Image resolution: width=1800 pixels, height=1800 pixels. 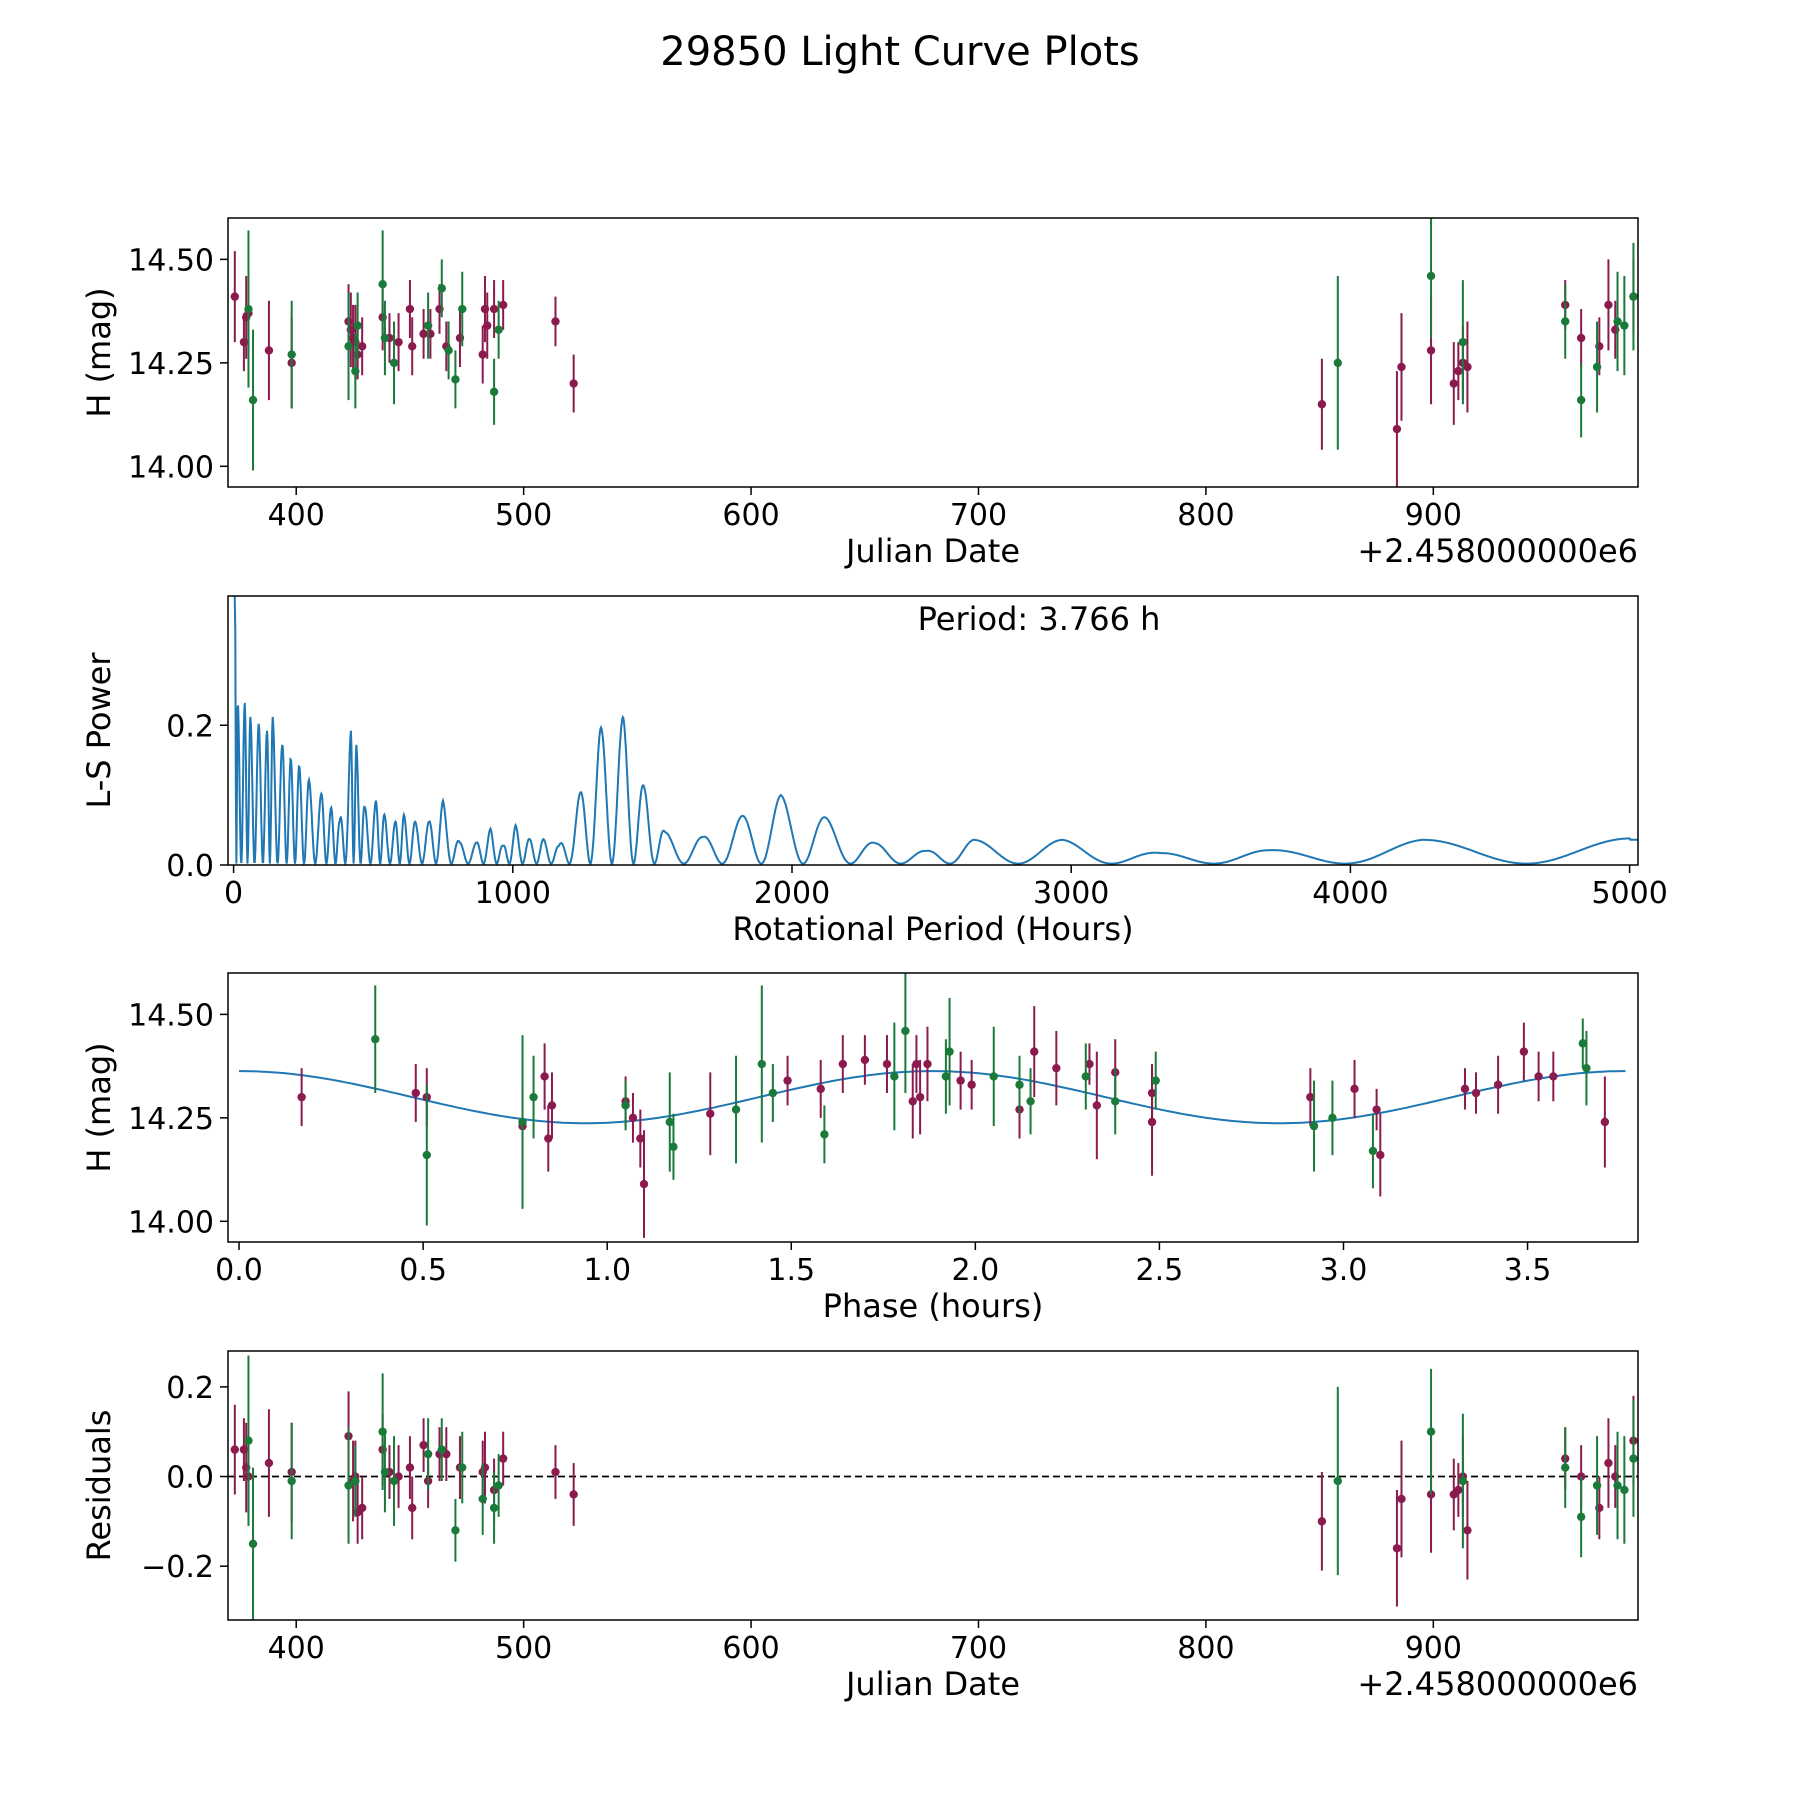 I want to click on figure-title: 29850 Light Curve Plots, so click(x=899, y=52).